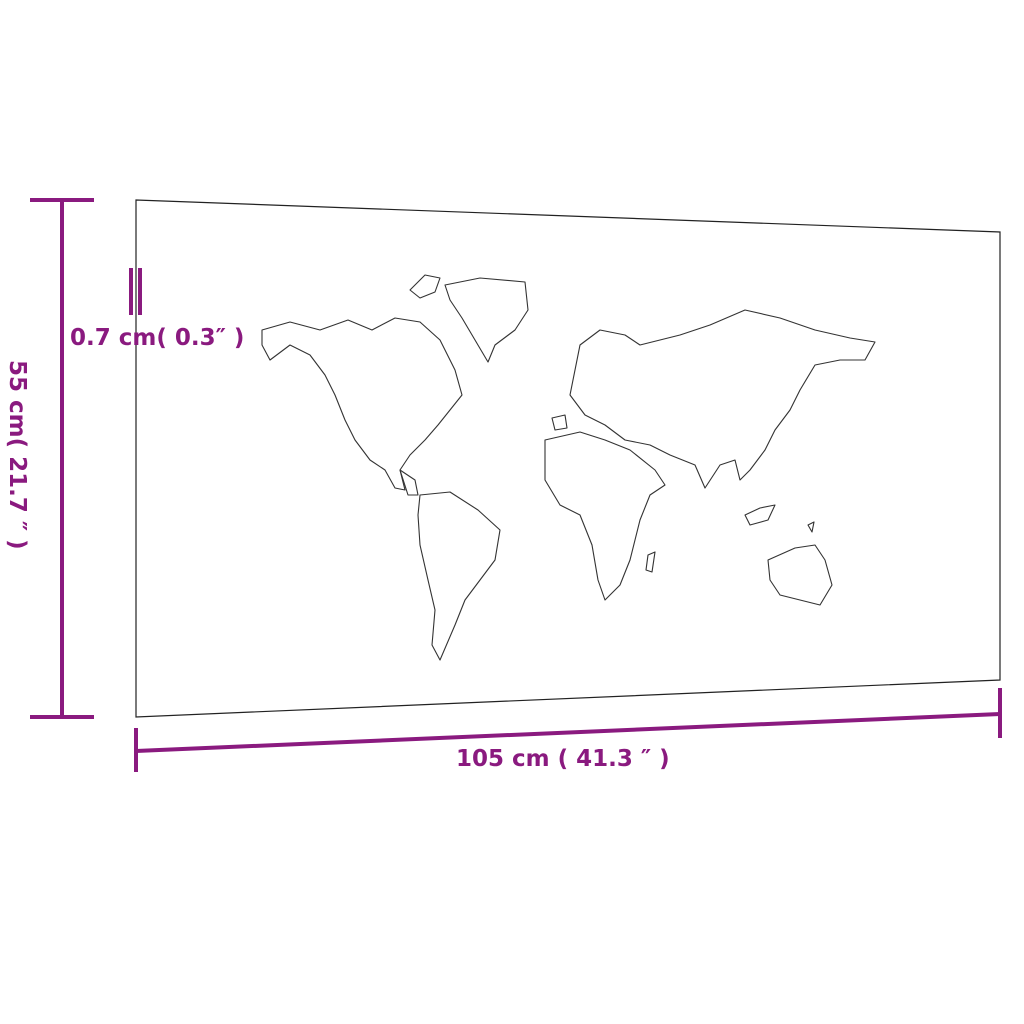 This screenshot has height=1024, width=1024. I want to click on width-label: 105 cm ( 41.3 ″ ), so click(563, 759).